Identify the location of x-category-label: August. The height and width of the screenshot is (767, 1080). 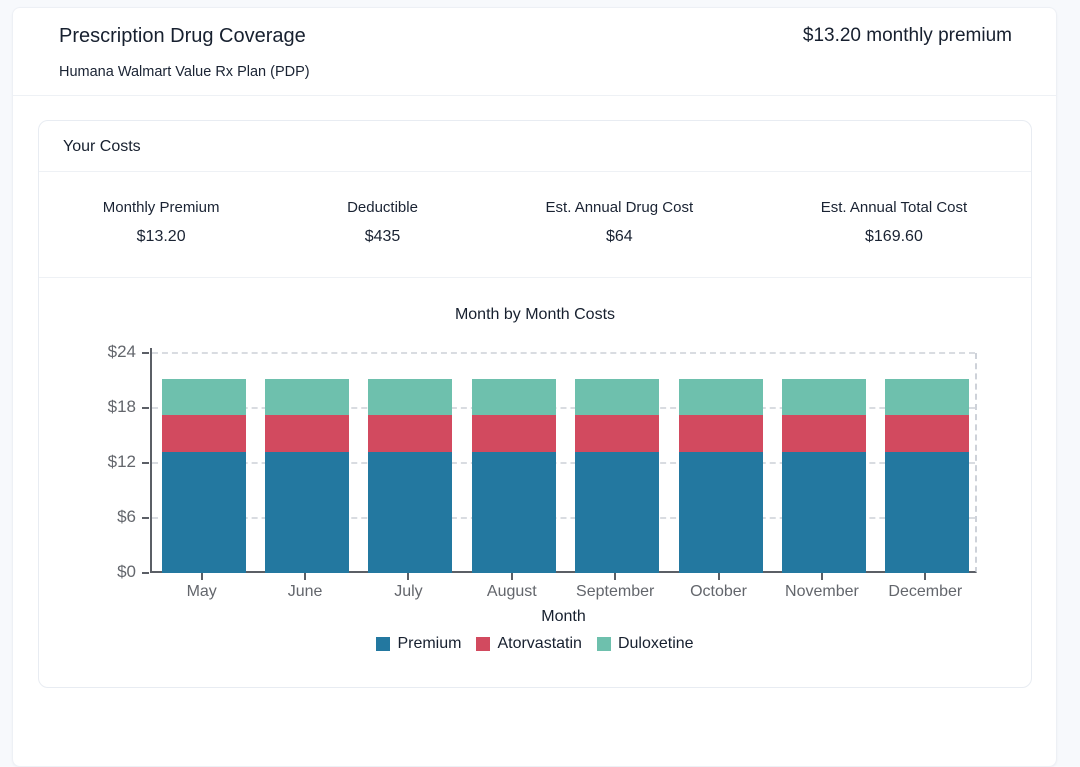
(511, 591).